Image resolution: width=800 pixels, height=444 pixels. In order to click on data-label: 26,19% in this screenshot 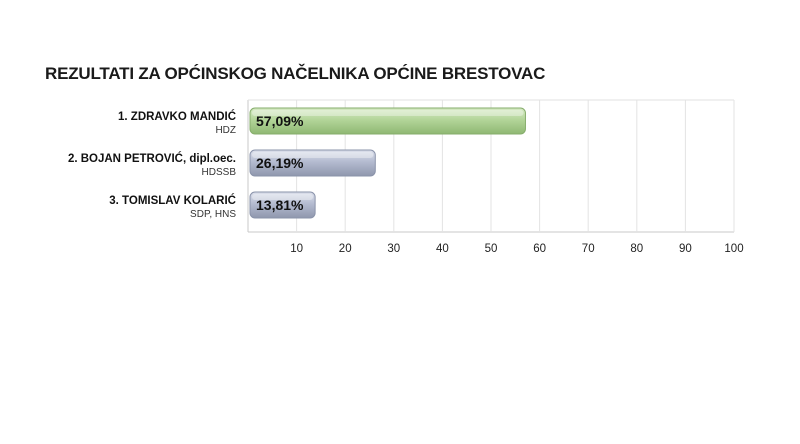, I will do `click(280, 163)`.